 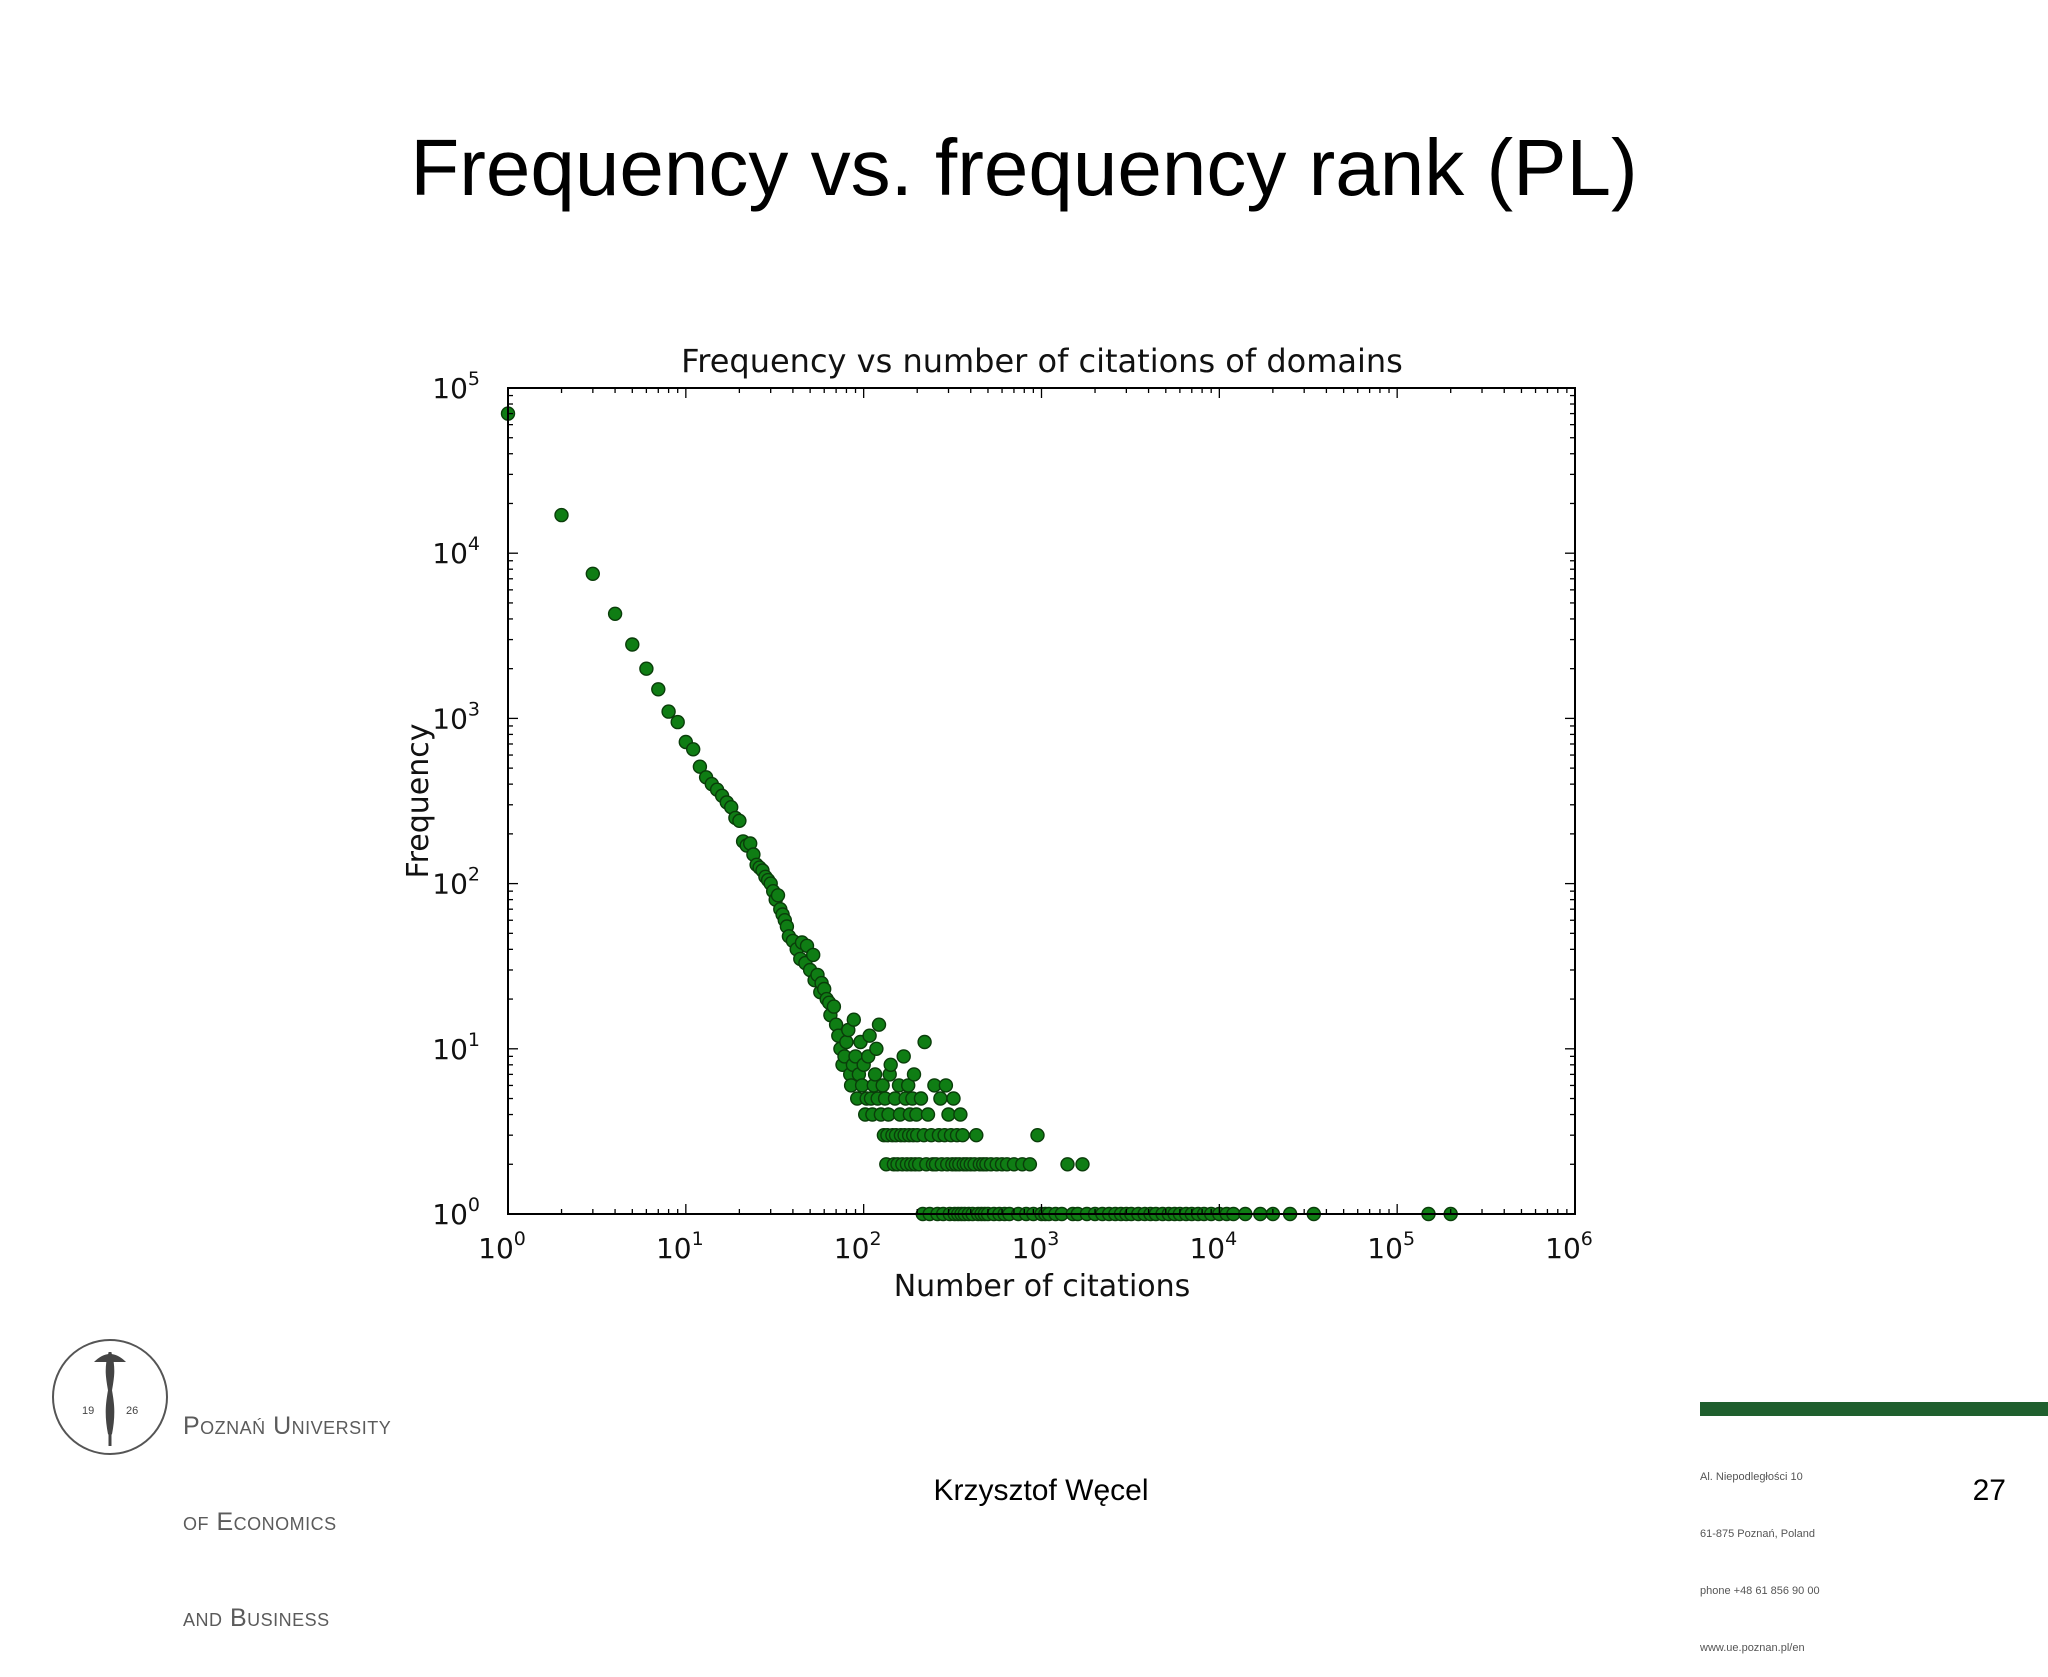 I want to click on x-tick-label: 10⁰, so click(x=502, y=1246).